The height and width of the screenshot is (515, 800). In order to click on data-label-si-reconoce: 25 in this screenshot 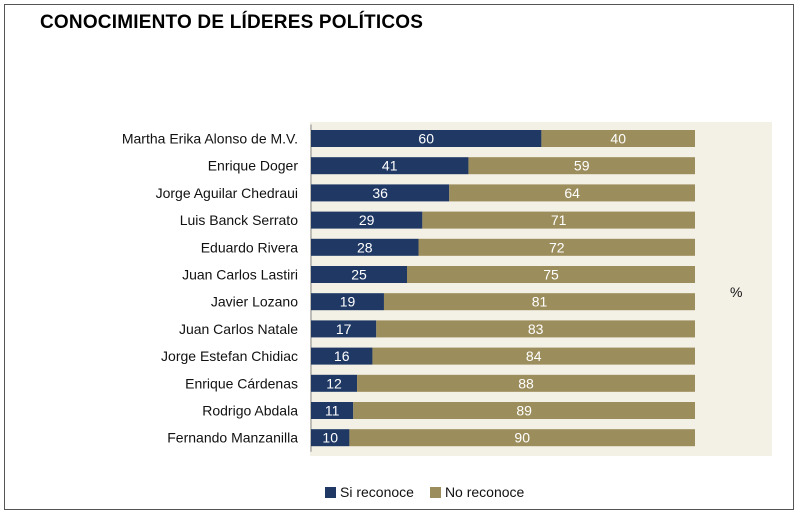, I will do `click(359, 275)`.